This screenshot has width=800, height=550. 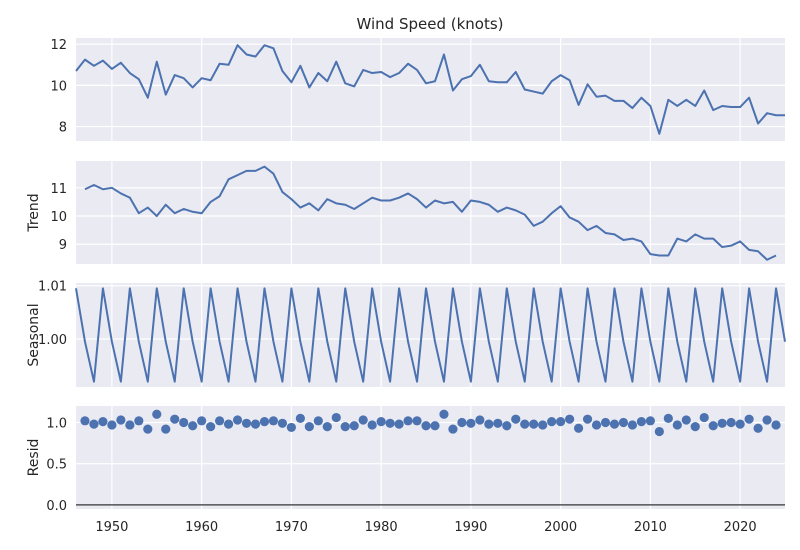 I want to click on y-tick-label-resid: 1.0, so click(x=56, y=423).